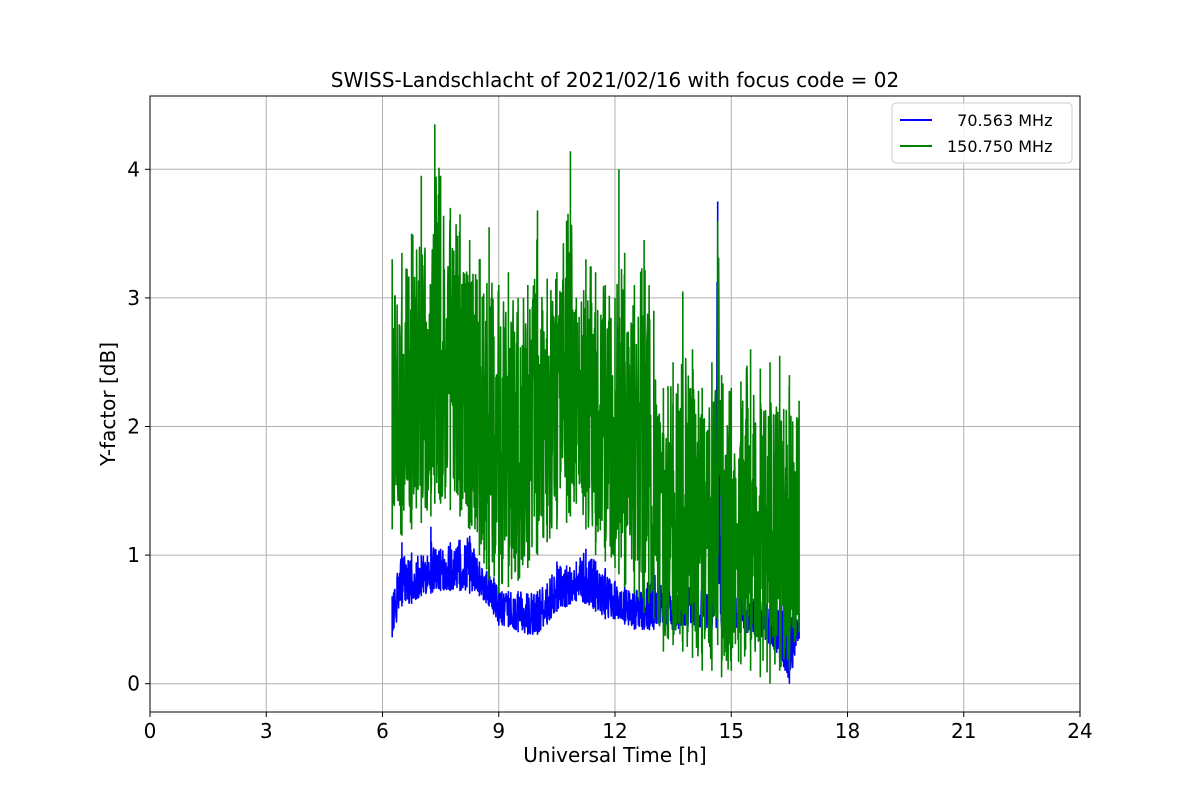  I want to click on y-tick-label: 4, so click(133, 169).